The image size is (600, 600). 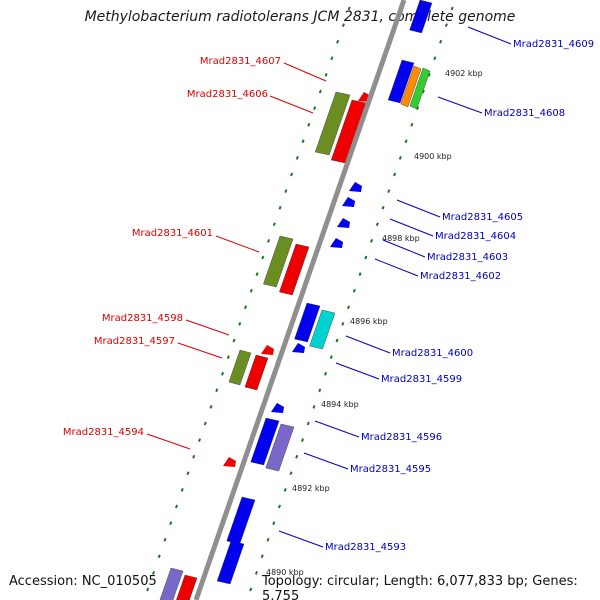 What do you see at coordinates (322, 329) in the screenshot?
I see `gene-block-cyan` at bounding box center [322, 329].